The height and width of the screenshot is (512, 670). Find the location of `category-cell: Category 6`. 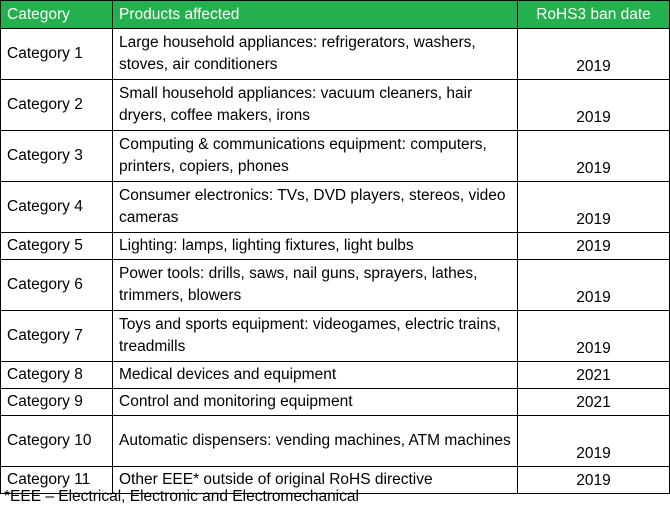

category-cell: Category 6 is located at coordinates (56, 285).